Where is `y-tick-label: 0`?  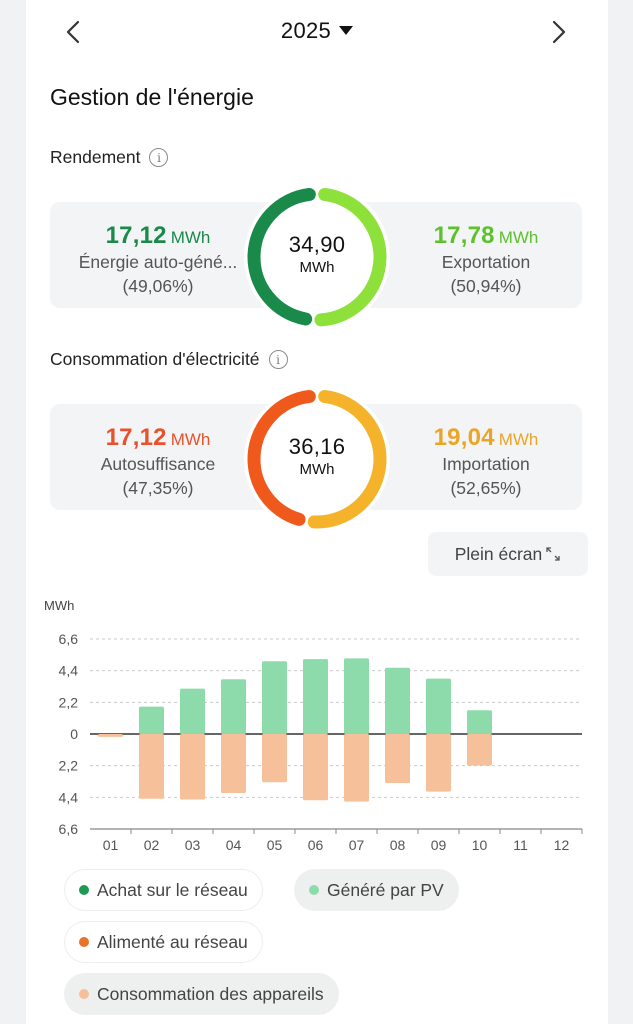
y-tick-label: 0 is located at coordinates (74, 734).